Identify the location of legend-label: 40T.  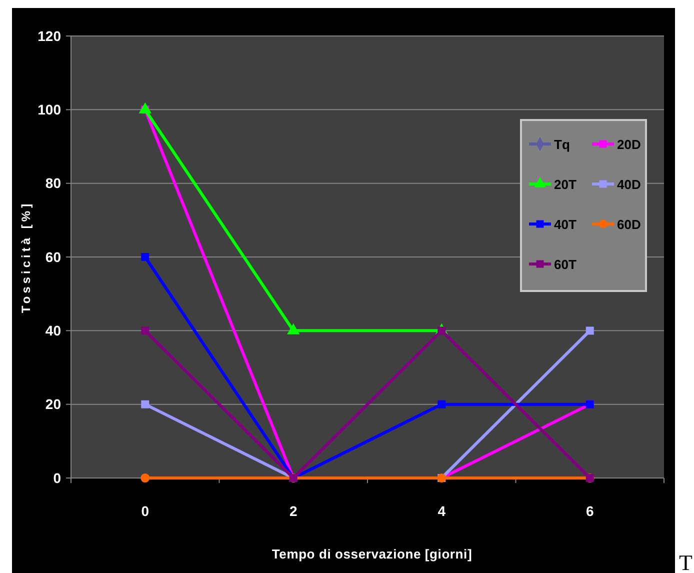
(565, 224).